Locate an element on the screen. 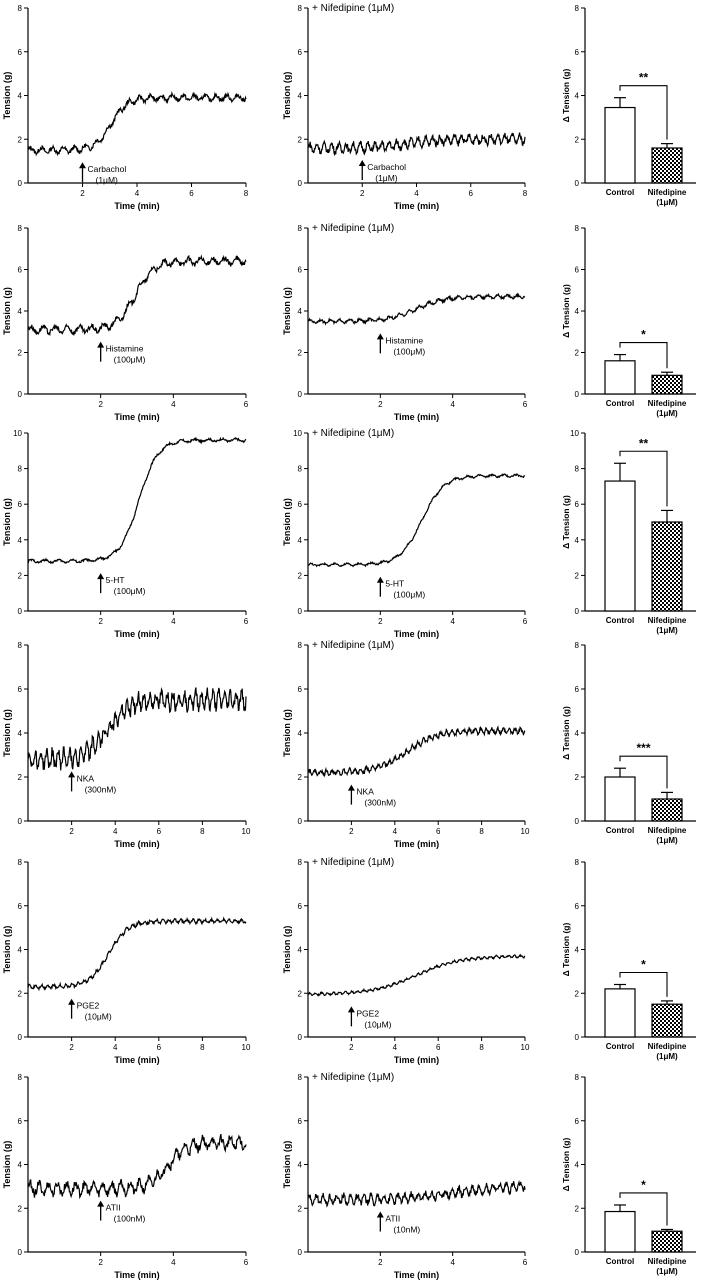  agonist-concentration: (100nM) is located at coordinates (130, 1219).